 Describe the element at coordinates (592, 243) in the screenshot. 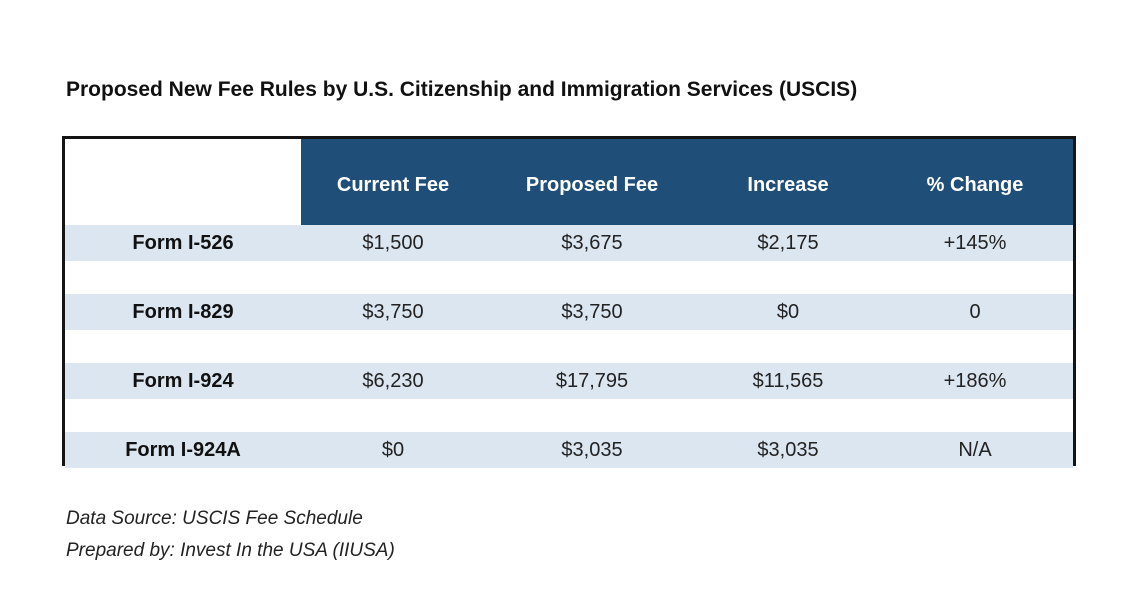

I see `proposed-fee-cell: $3,675` at that location.